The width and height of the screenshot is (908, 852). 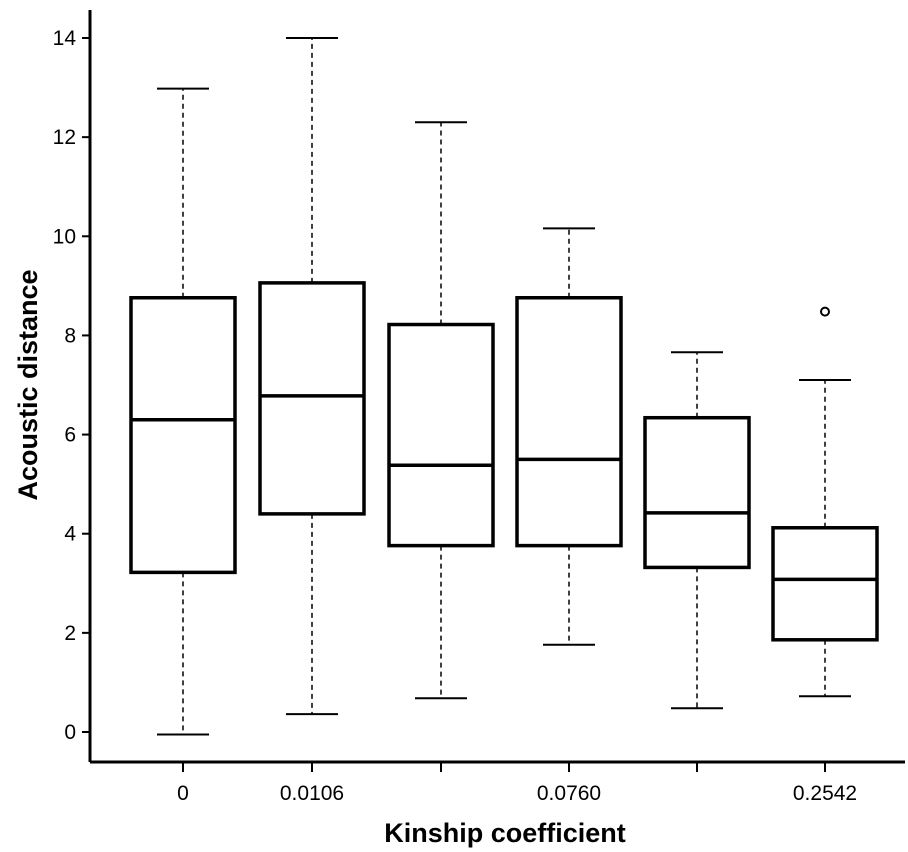 What do you see at coordinates (64, 137) in the screenshot?
I see `y-tick-label: 12` at bounding box center [64, 137].